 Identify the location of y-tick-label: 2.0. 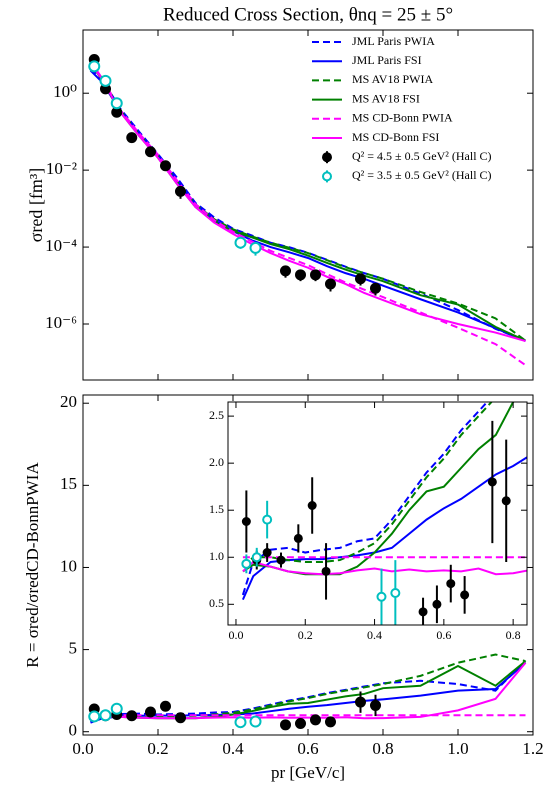
(216, 462).